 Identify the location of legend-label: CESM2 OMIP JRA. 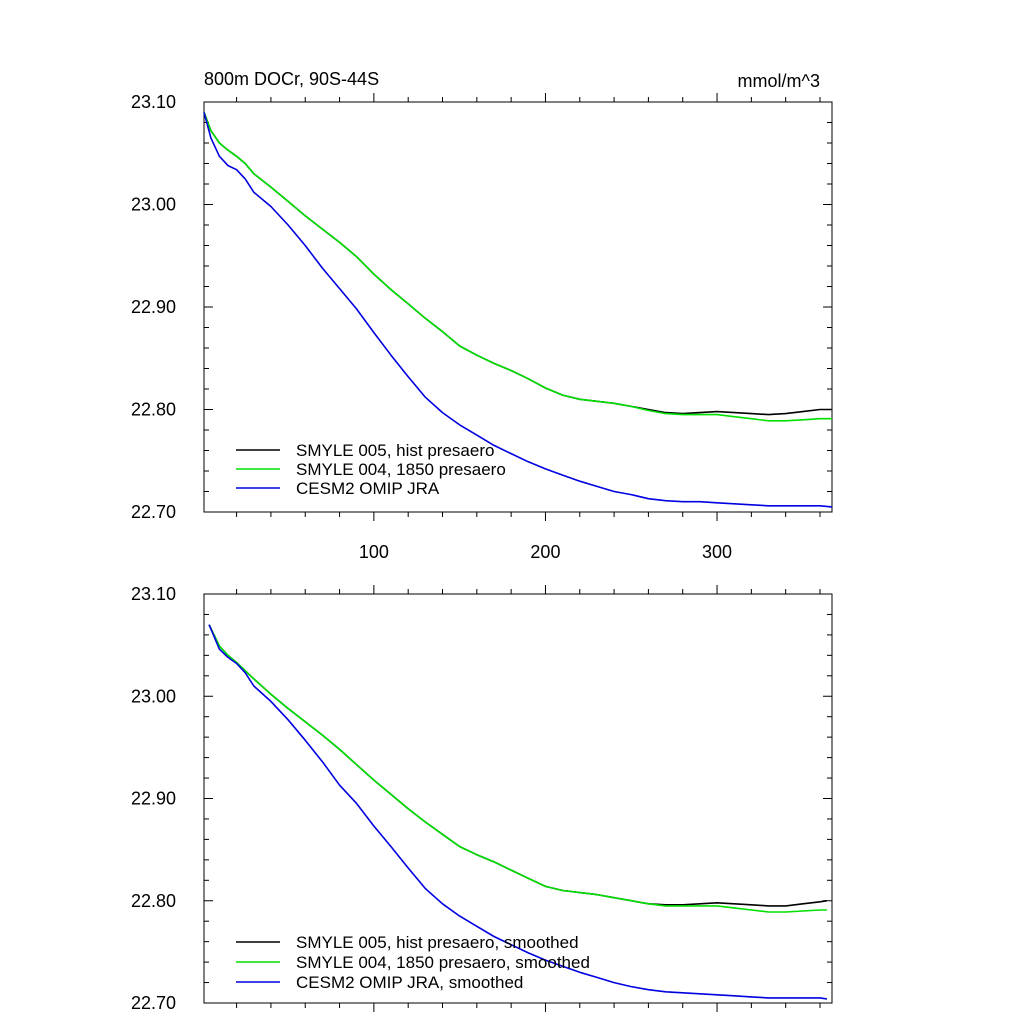
(368, 488).